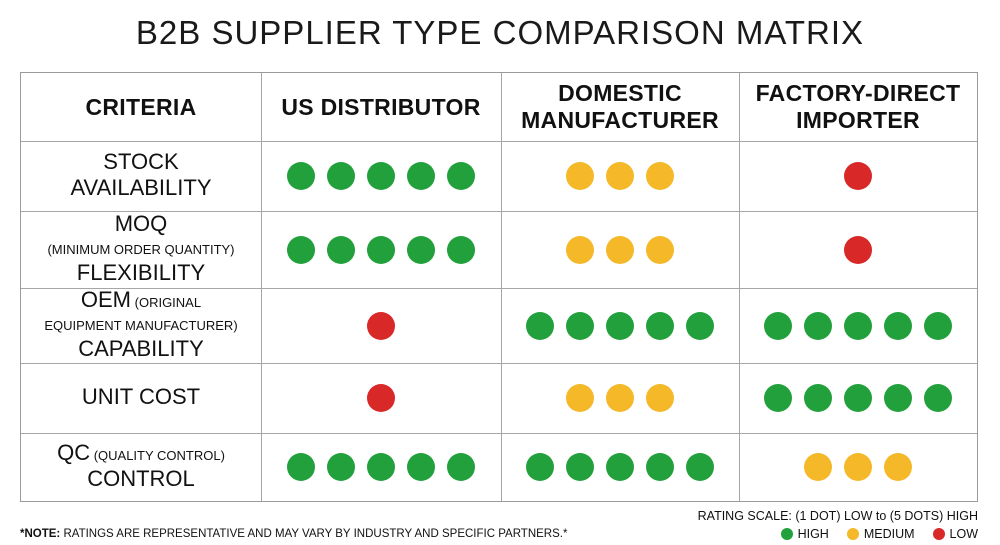 The image size is (1000, 545). Describe the element at coordinates (963, 534) in the screenshot. I see `legend-label: LOW` at that location.